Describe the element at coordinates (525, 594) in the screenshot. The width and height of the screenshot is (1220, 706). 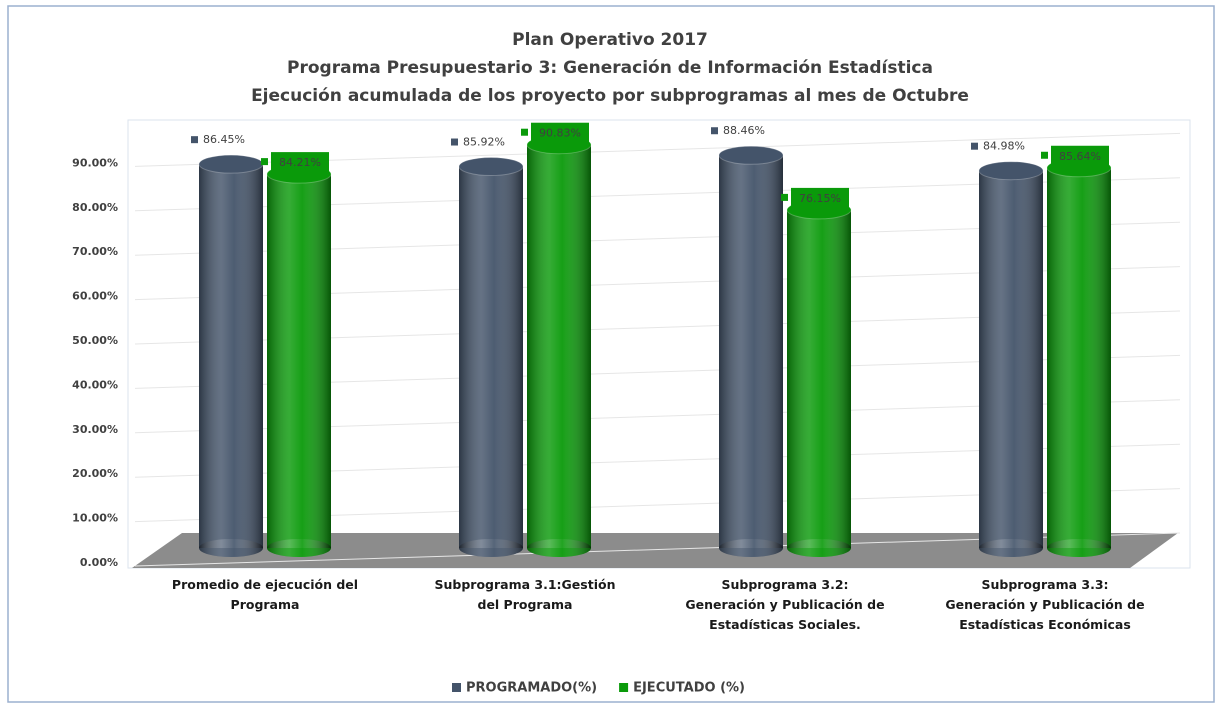
I see `x-tick-label: Subprograma 3.1:Gestión del Programa` at that location.